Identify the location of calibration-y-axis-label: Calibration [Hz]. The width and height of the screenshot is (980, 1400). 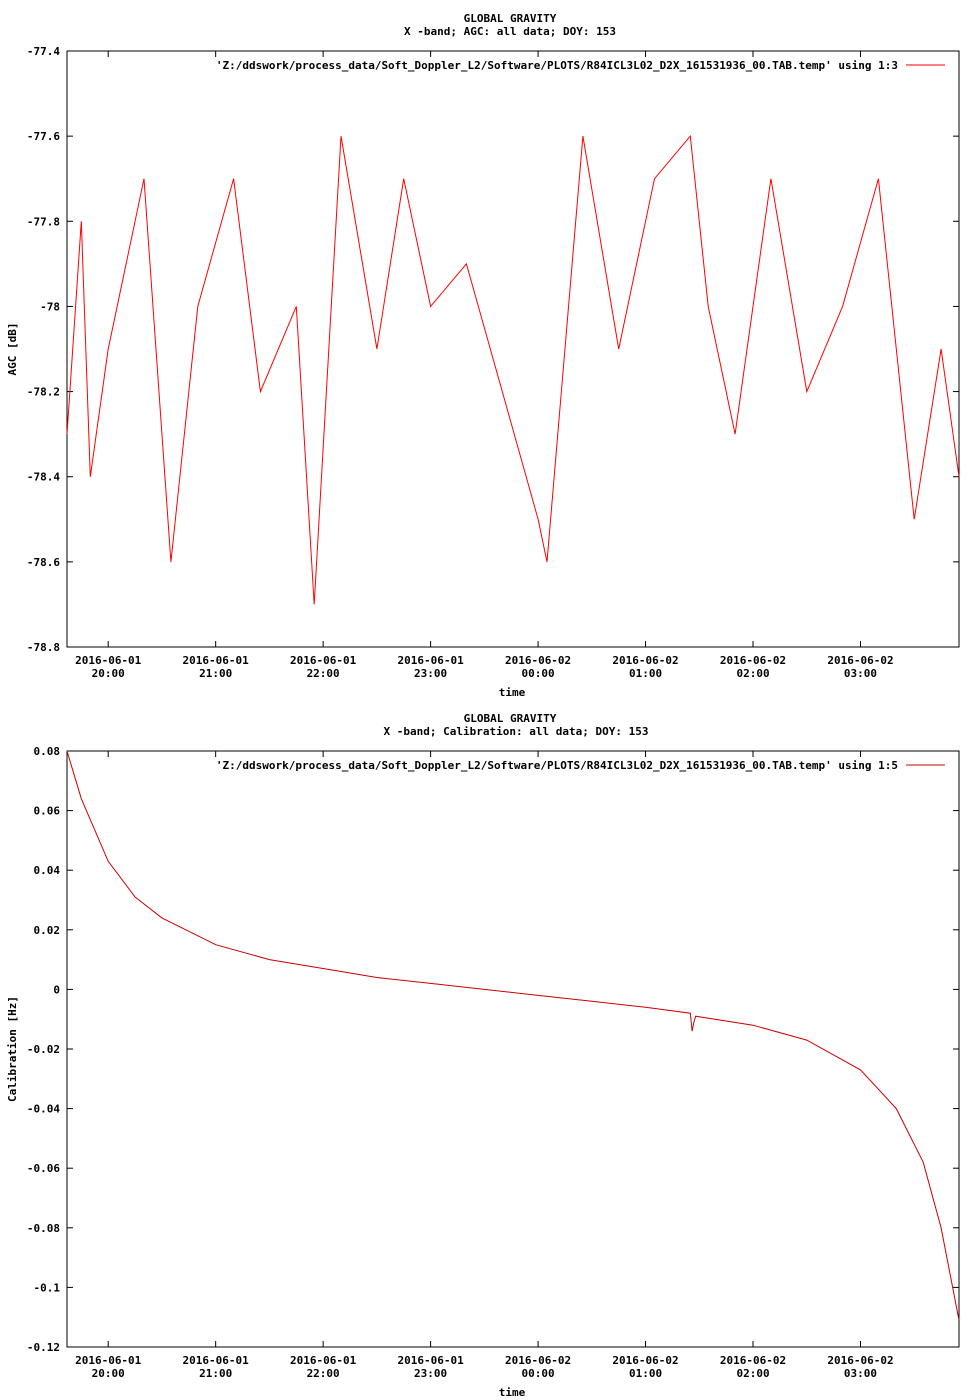
(12, 1049).